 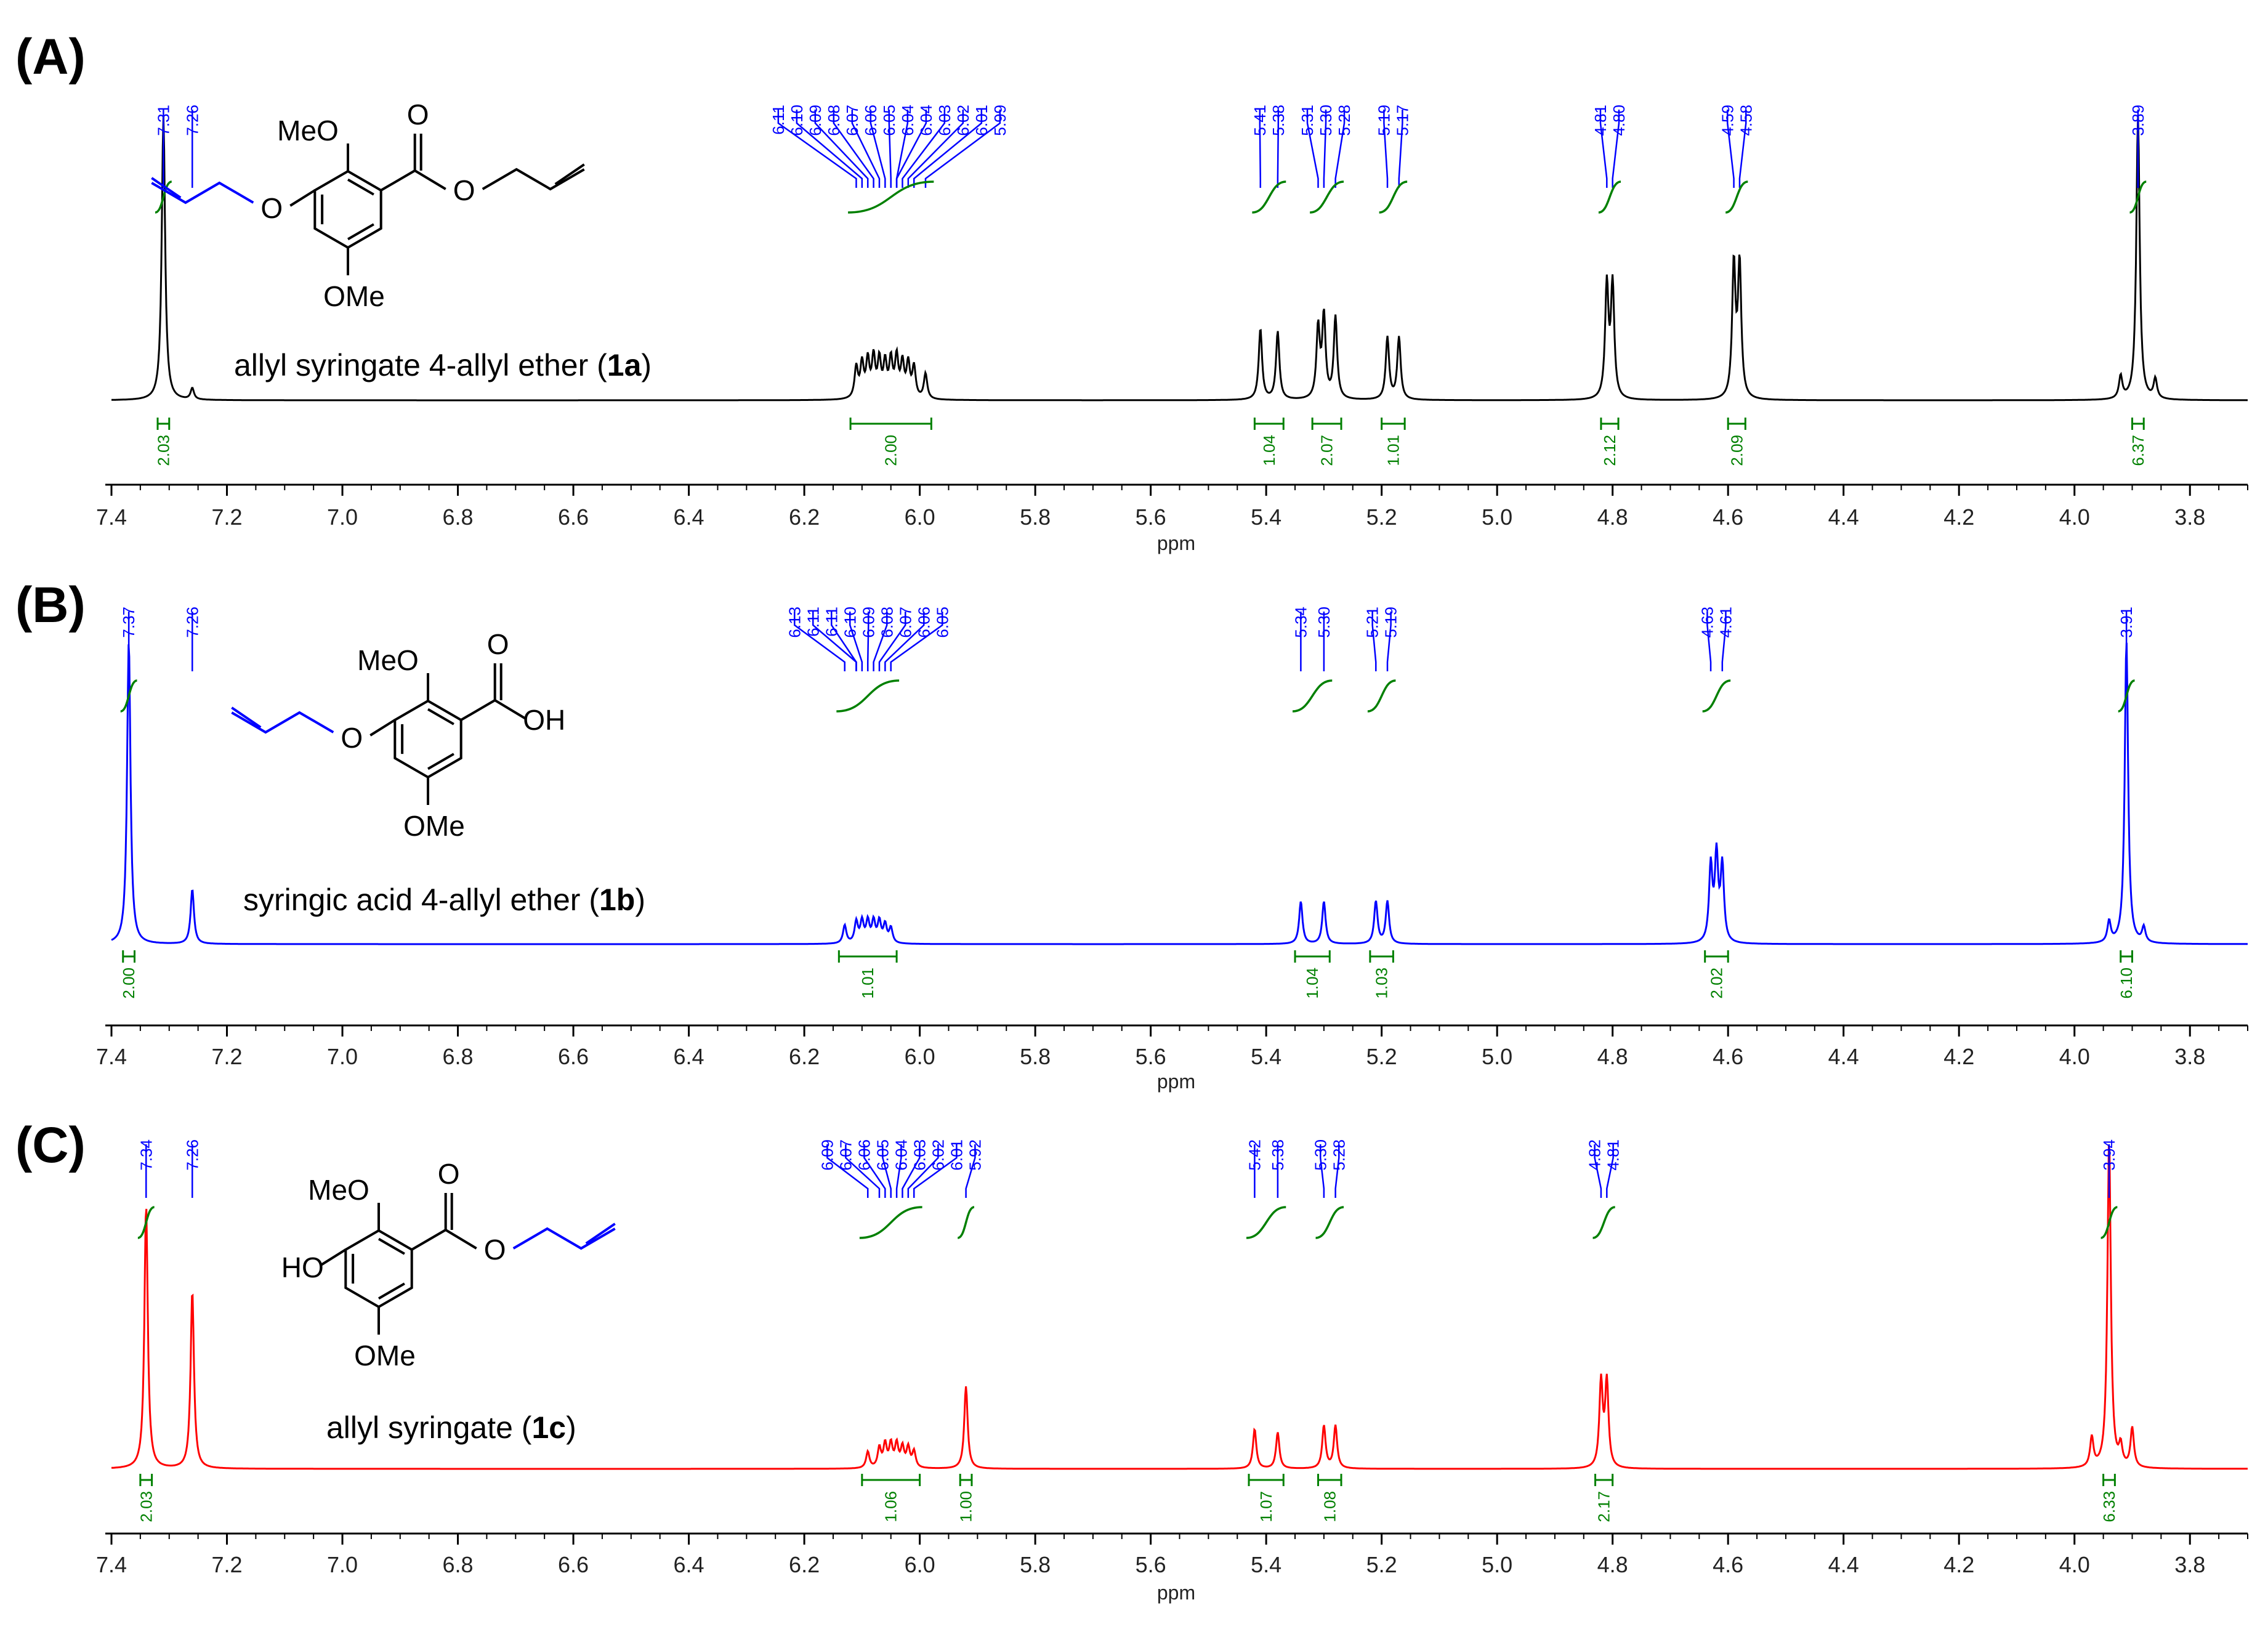 I want to click on tick-label: 6.8, so click(x=459, y=1564).